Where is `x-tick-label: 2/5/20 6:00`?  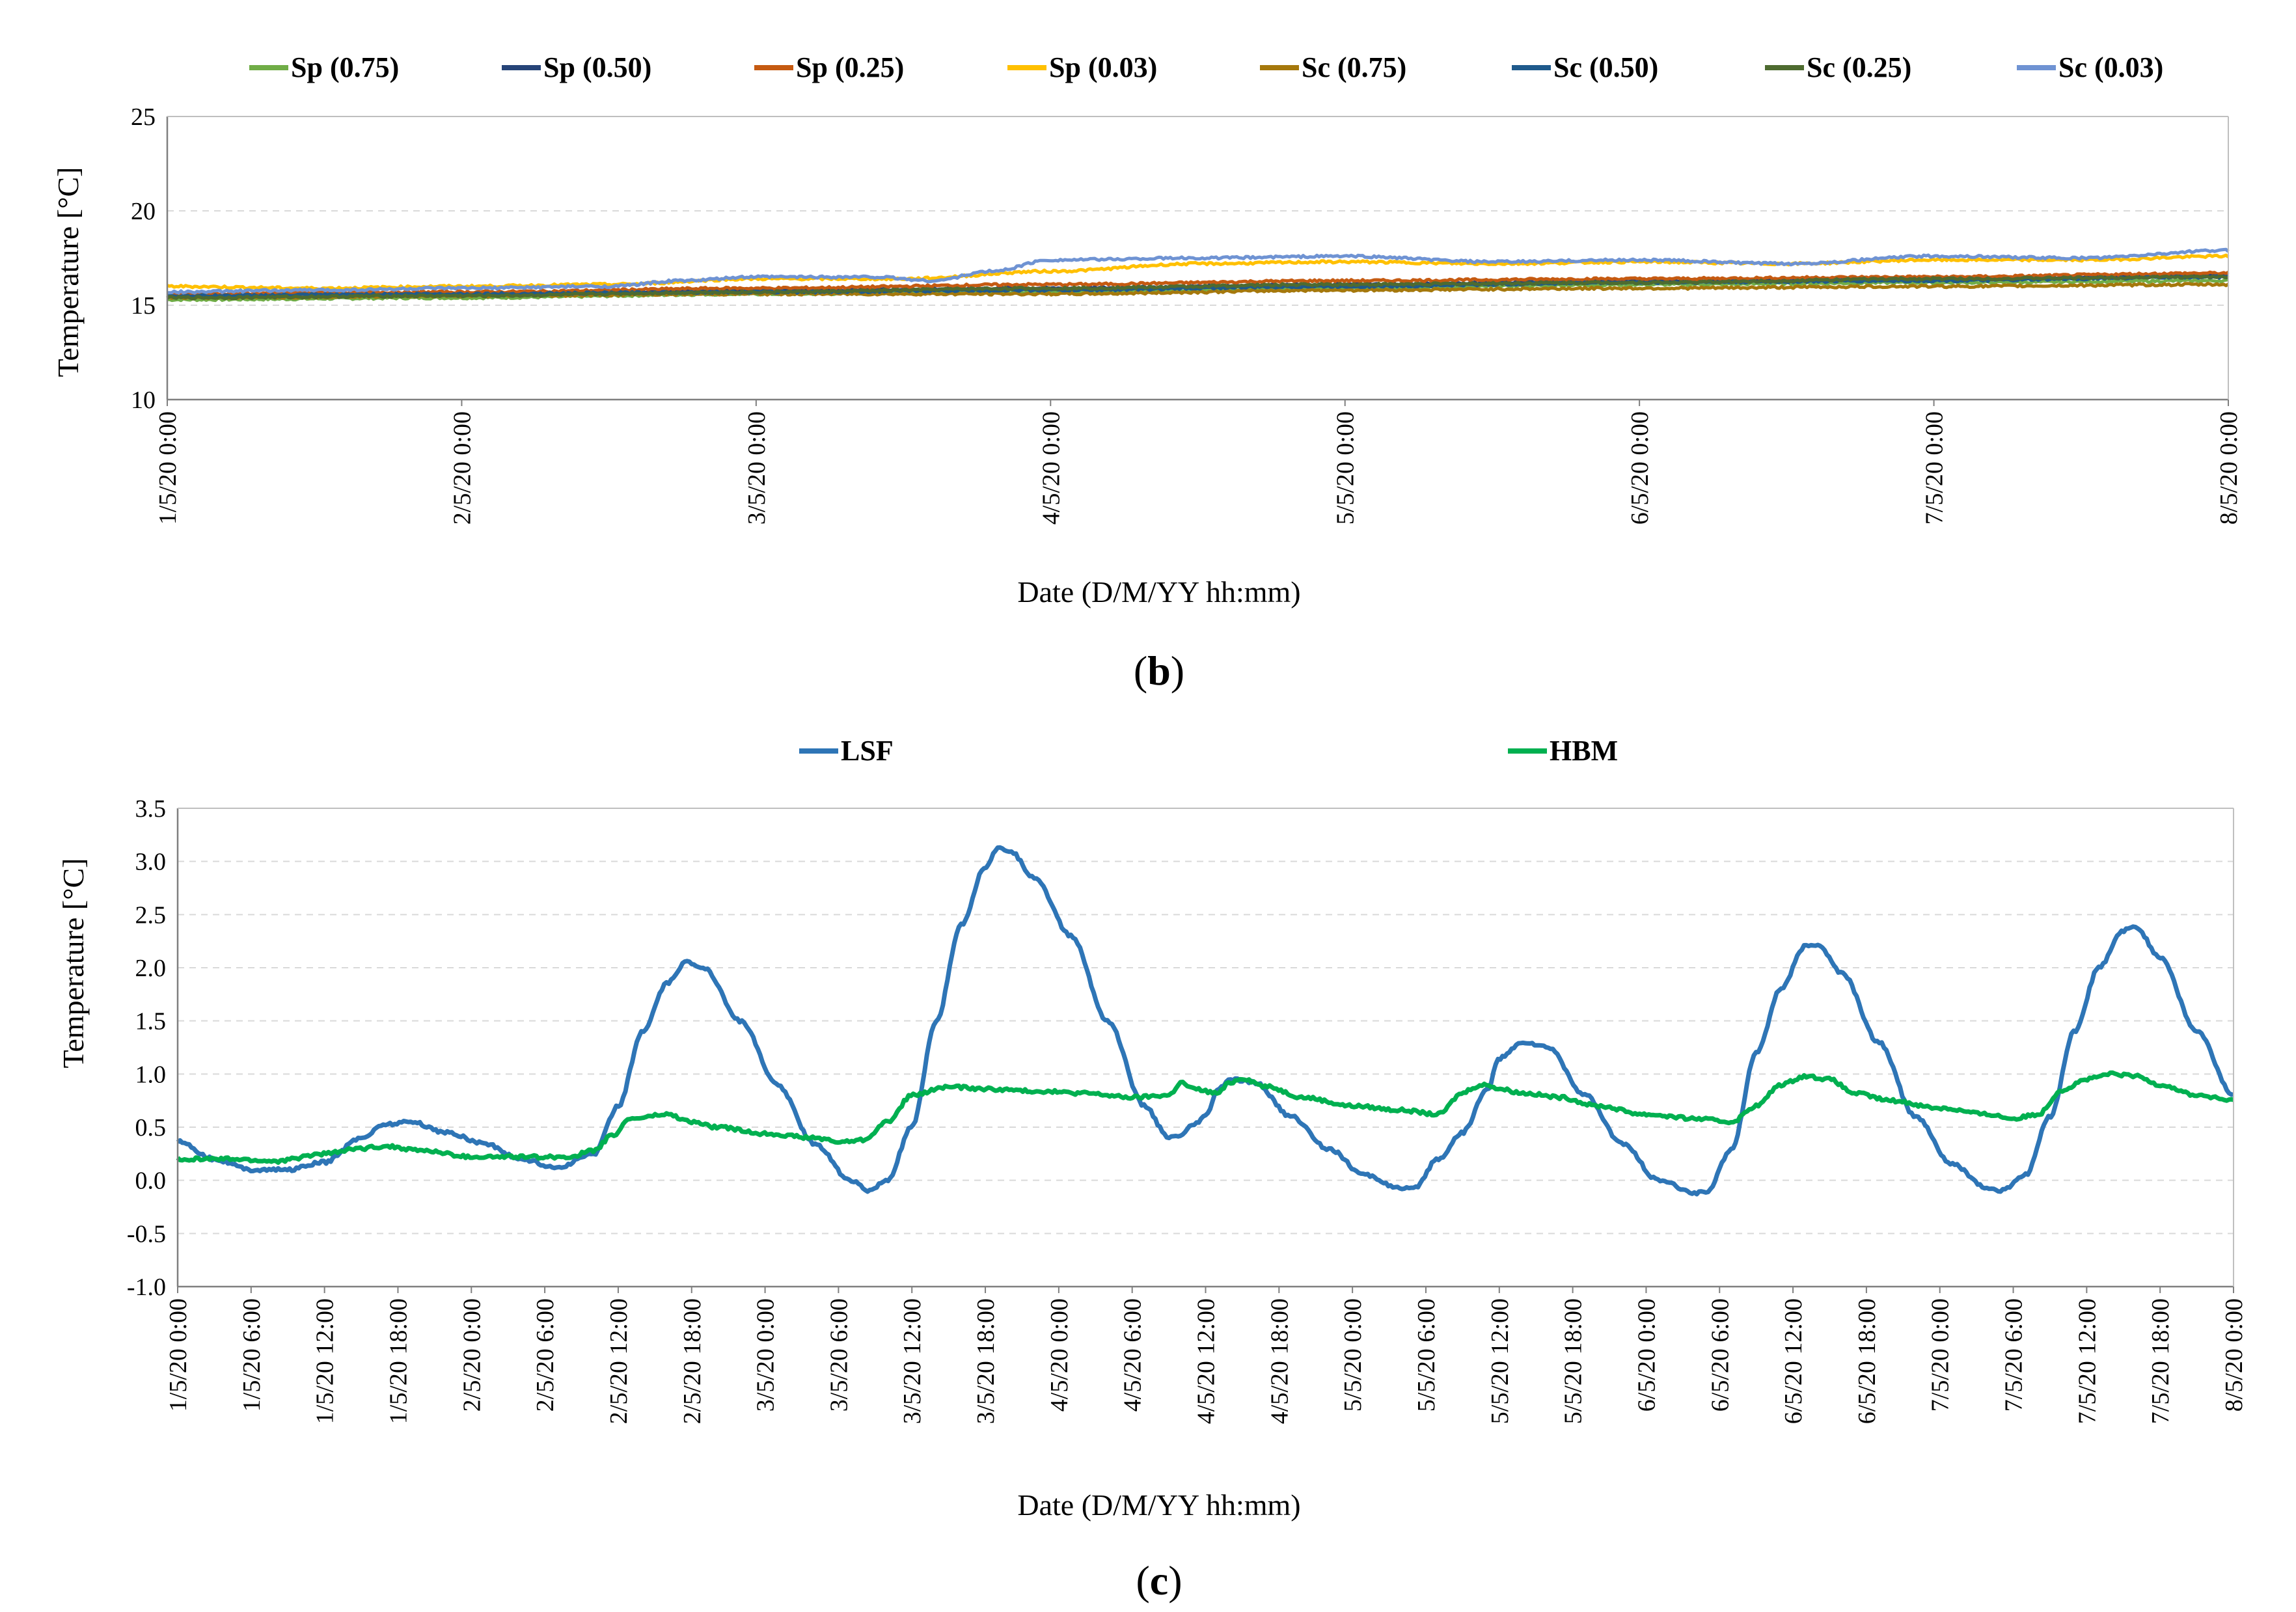 x-tick-label: 2/5/20 6:00 is located at coordinates (545, 1355).